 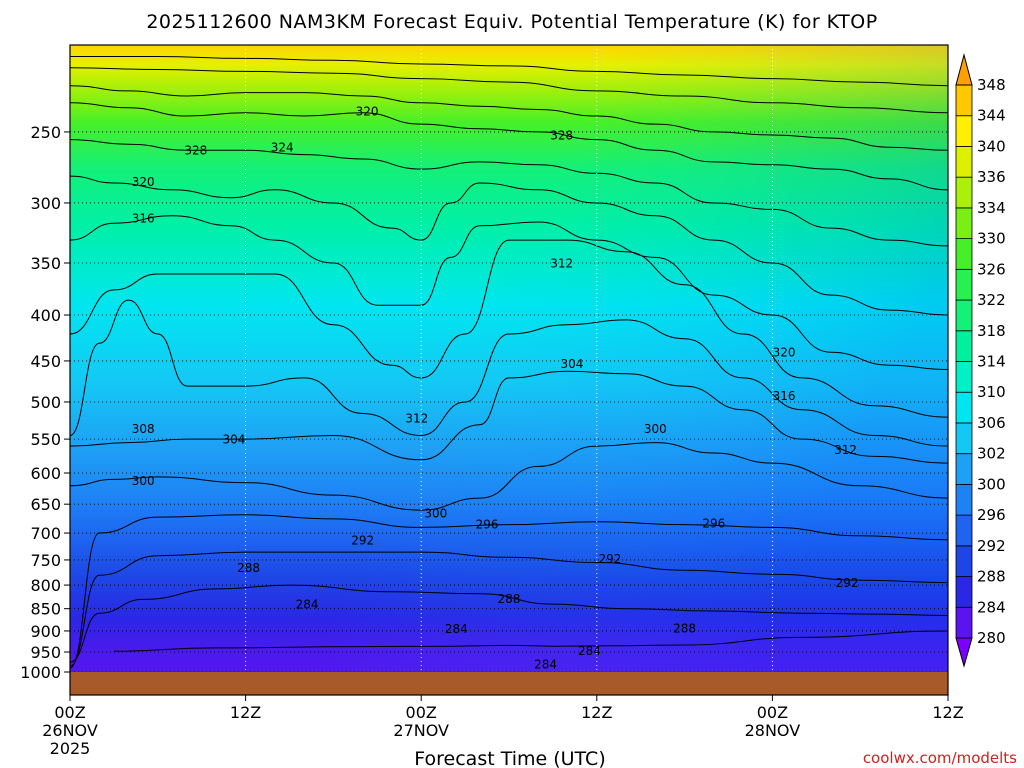 What do you see at coordinates (45, 609) in the screenshot?
I see `y-tick-label: 850` at bounding box center [45, 609].